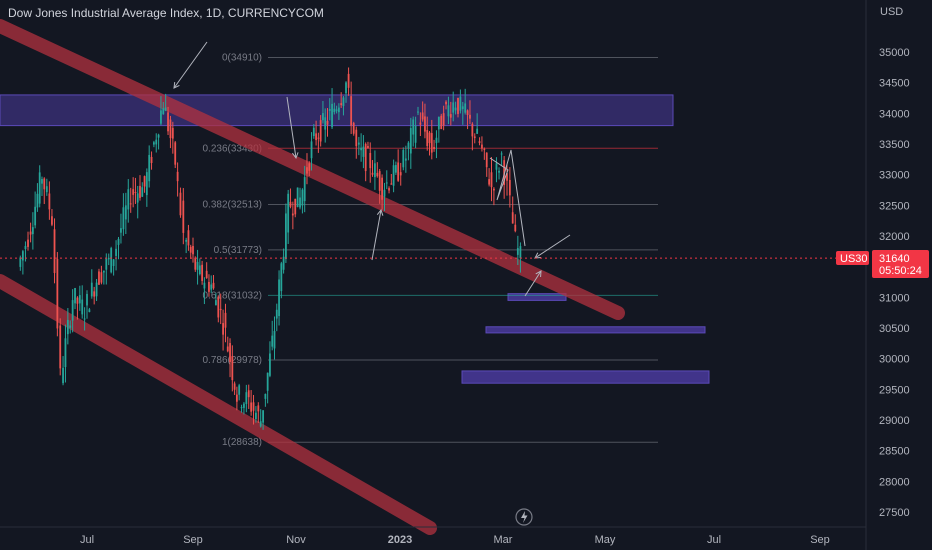 The height and width of the screenshot is (550, 932). What do you see at coordinates (524, 517) in the screenshot?
I see `lightning-icon` at bounding box center [524, 517].